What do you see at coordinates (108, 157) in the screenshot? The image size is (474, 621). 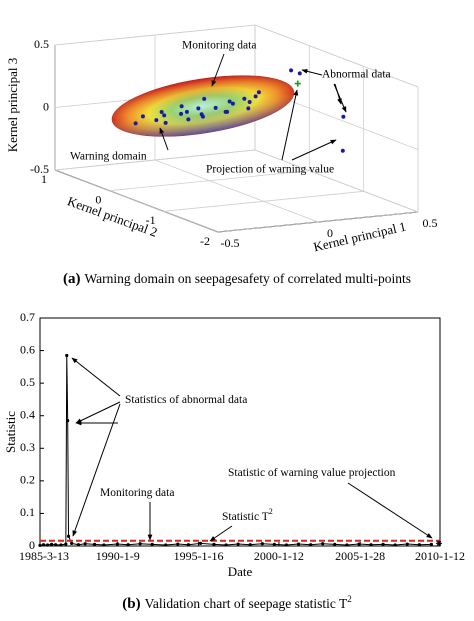 I see `annotation: Warning domain` at bounding box center [108, 157].